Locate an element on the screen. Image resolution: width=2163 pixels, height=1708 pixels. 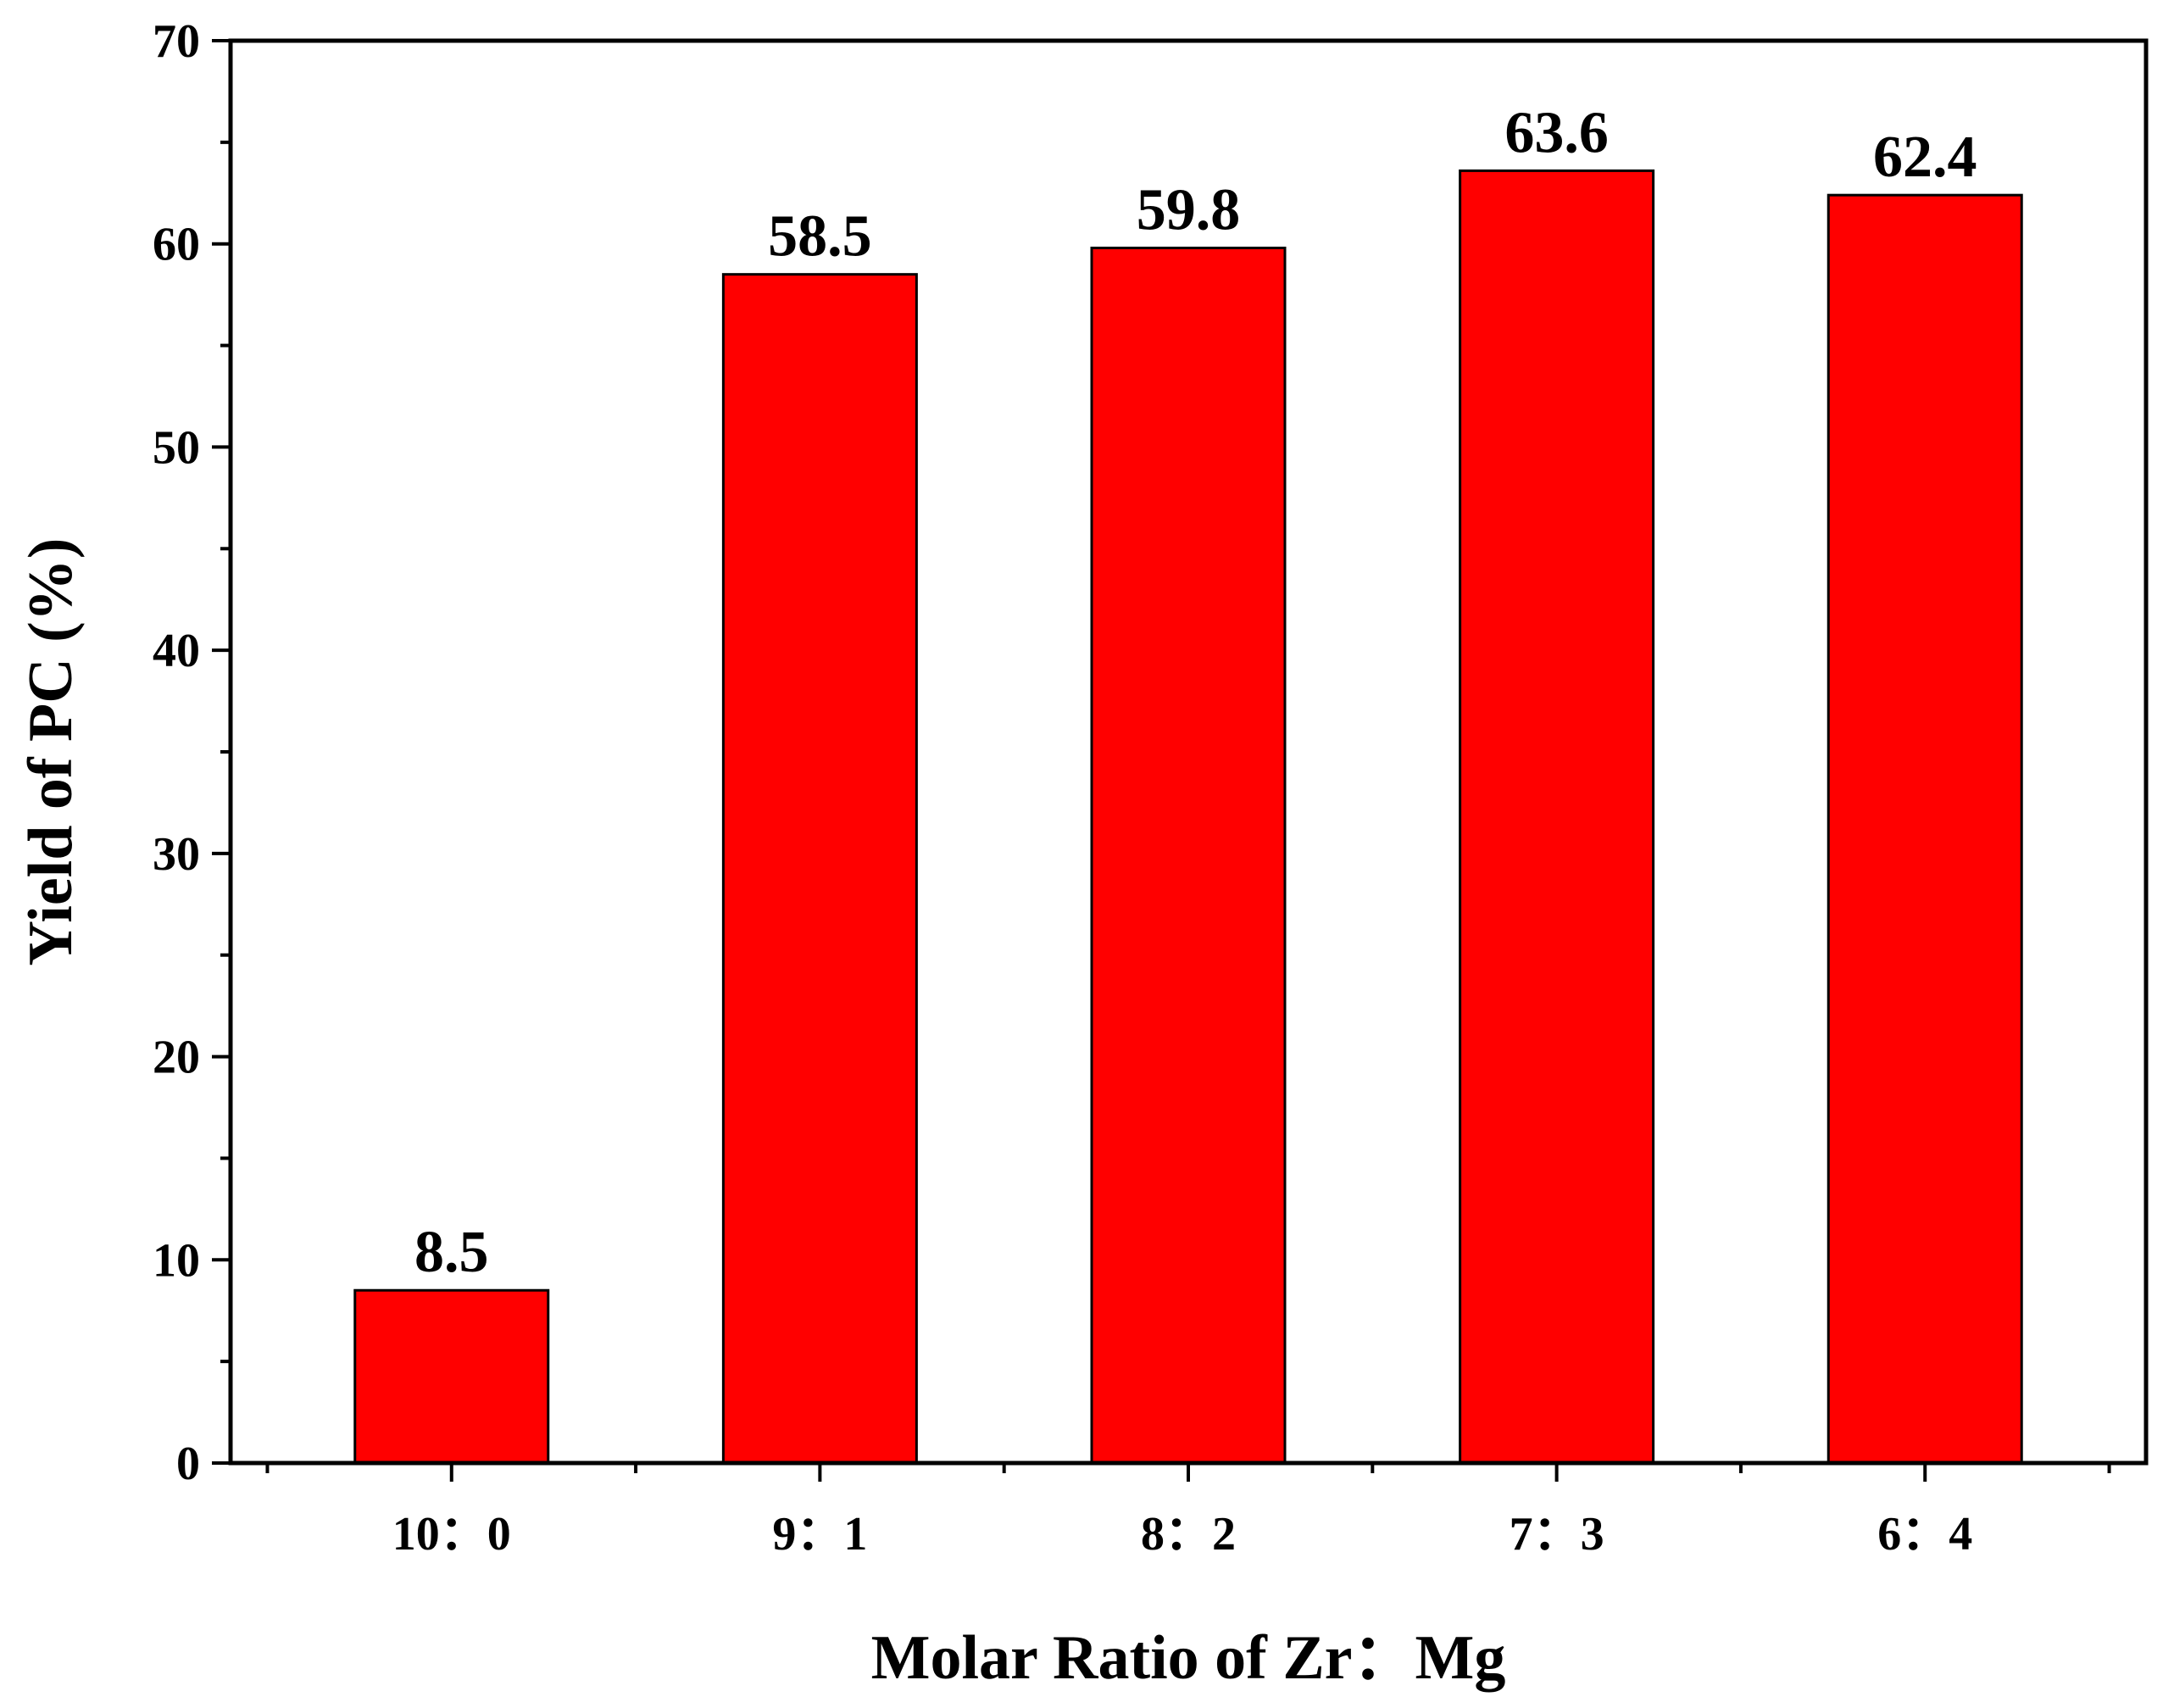
x-tick-label-3: 7：3 is located at coordinates (1557, 1534).